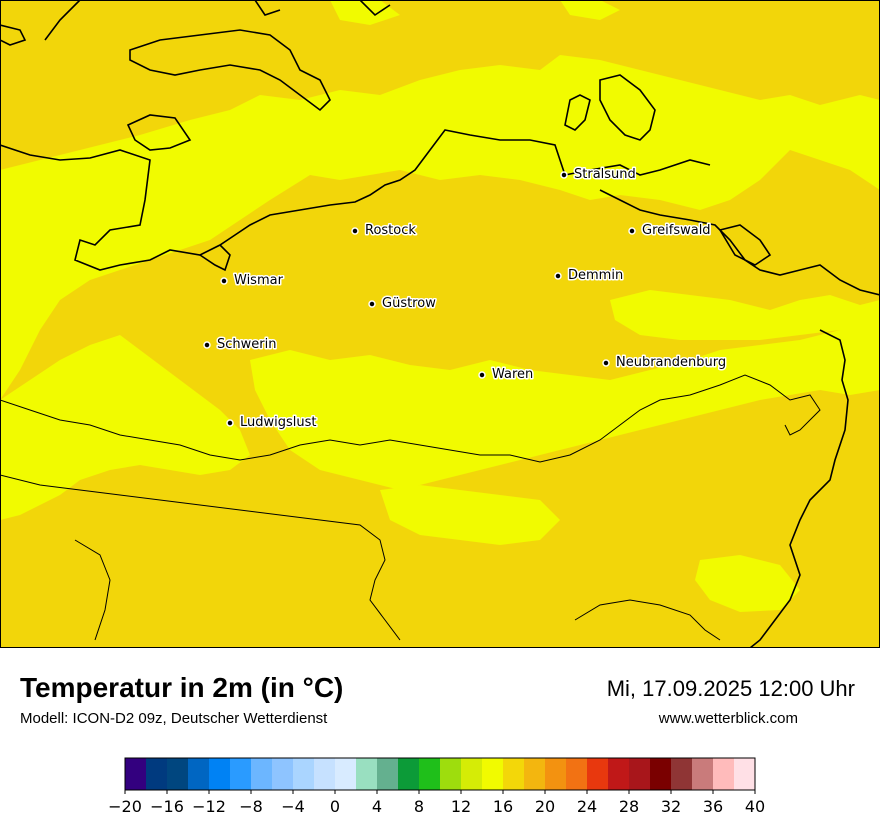 The width and height of the screenshot is (880, 830). I want to click on forecast-datetime: Mi, 17.09.2025 12:00 Uhr, so click(730, 688).